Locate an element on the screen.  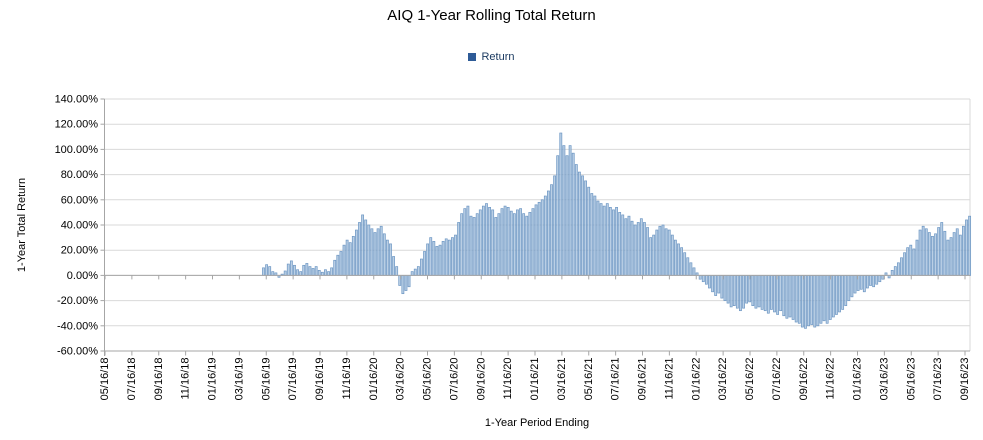
x-tick-label: 03/16/22 is located at coordinates (723, 379).